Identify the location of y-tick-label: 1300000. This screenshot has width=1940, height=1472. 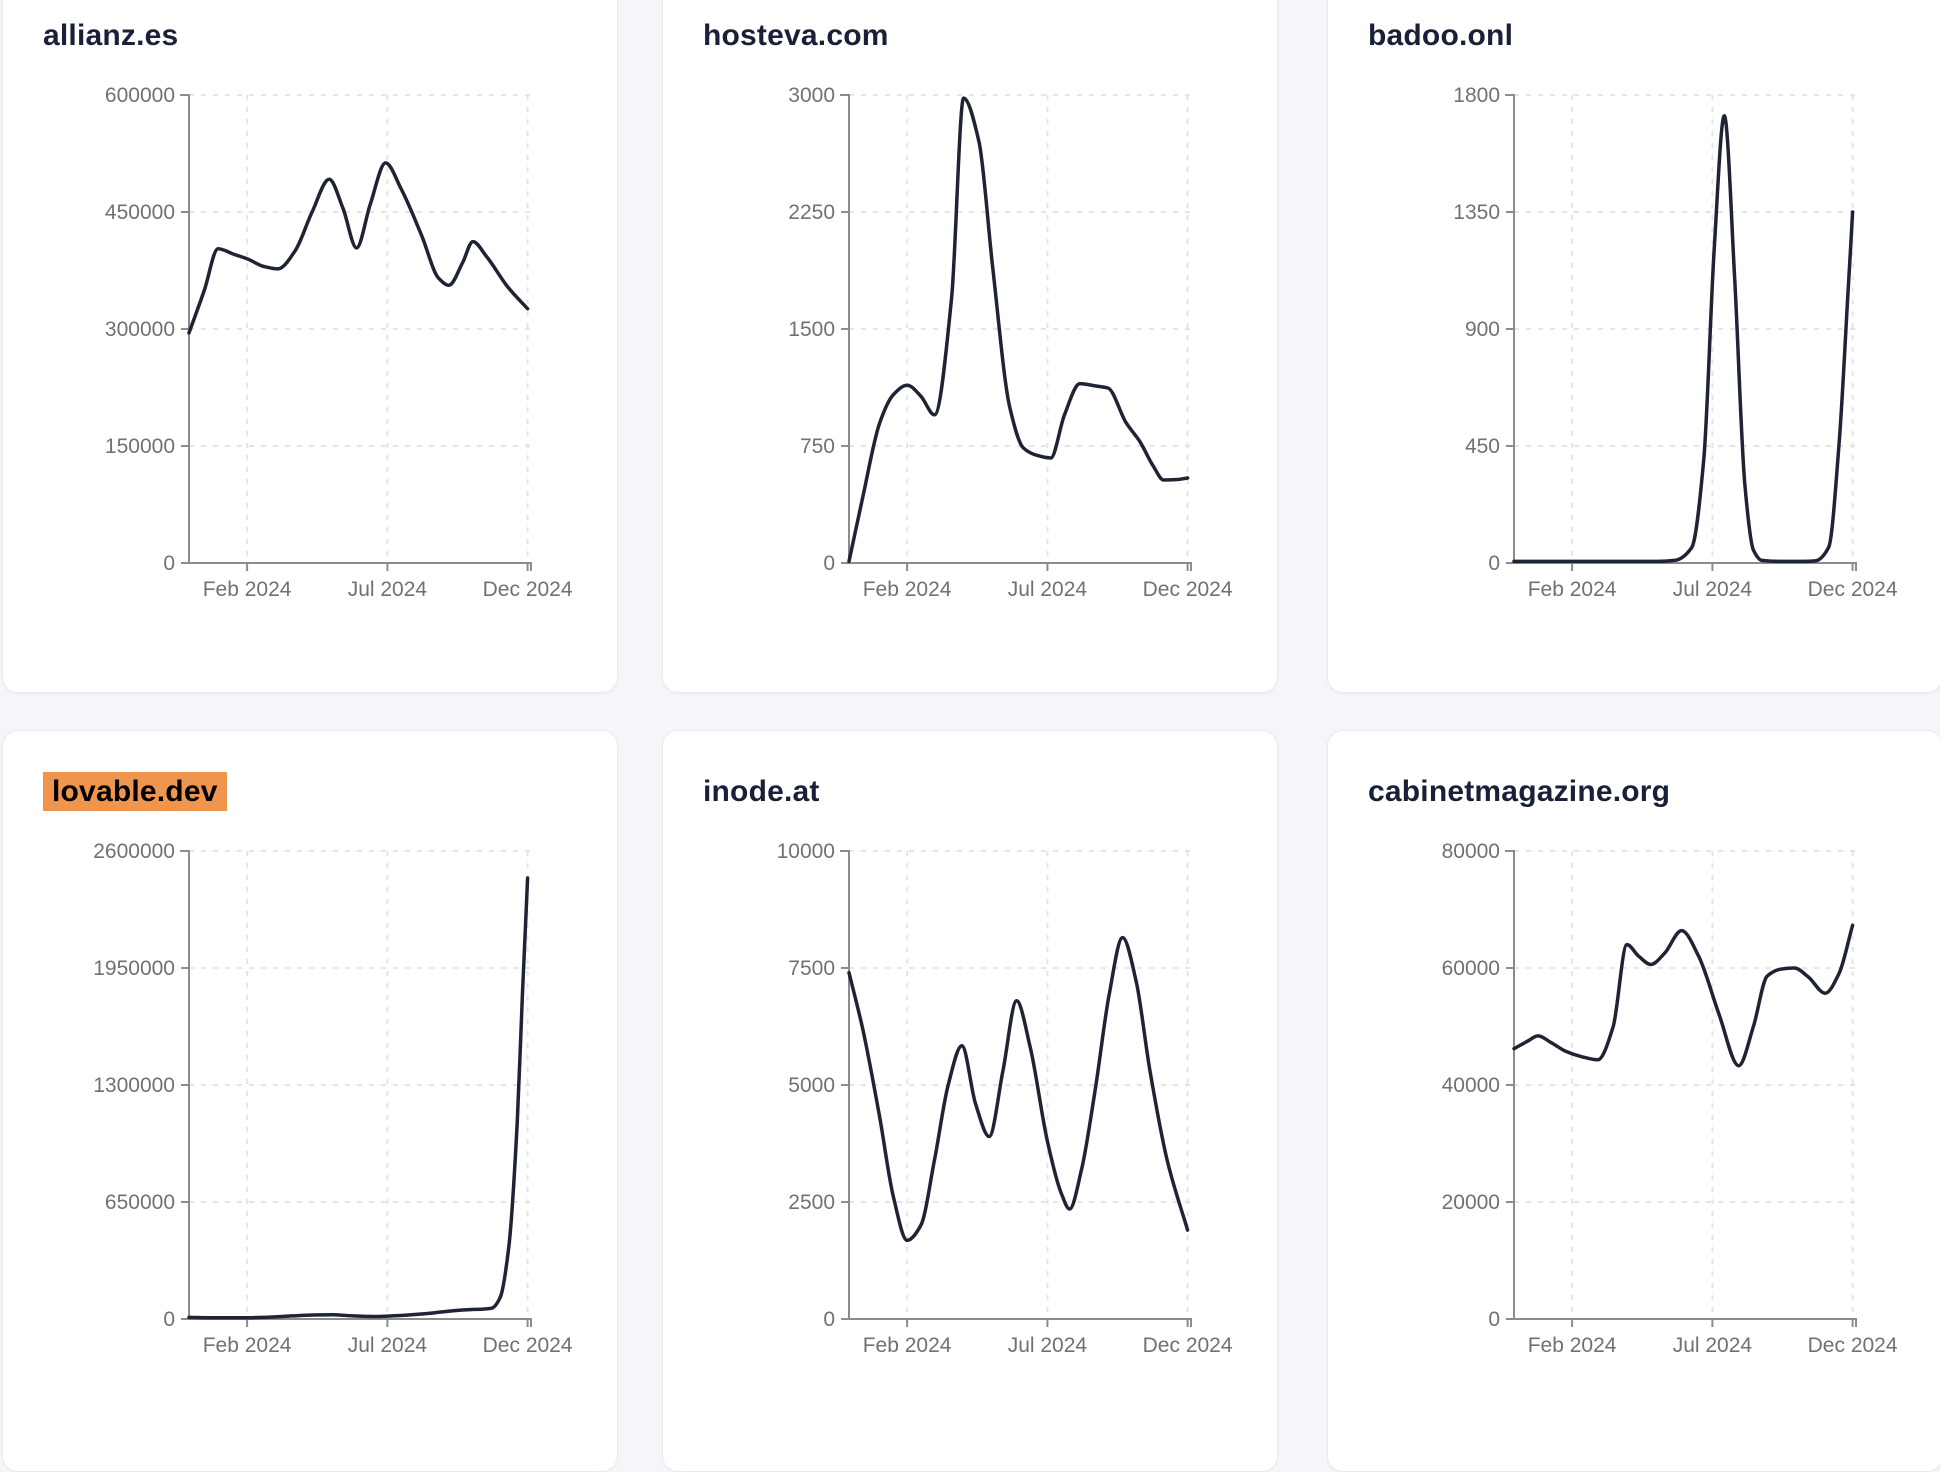
(134, 1085).